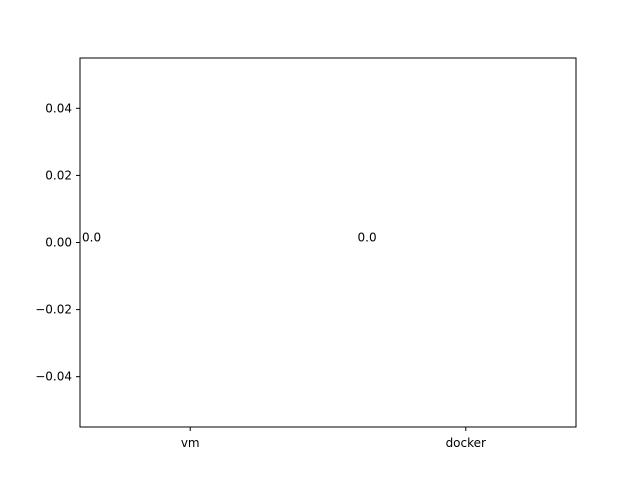  Describe the element at coordinates (466, 443) in the screenshot. I see `x-tick-label-docker: docker` at that location.